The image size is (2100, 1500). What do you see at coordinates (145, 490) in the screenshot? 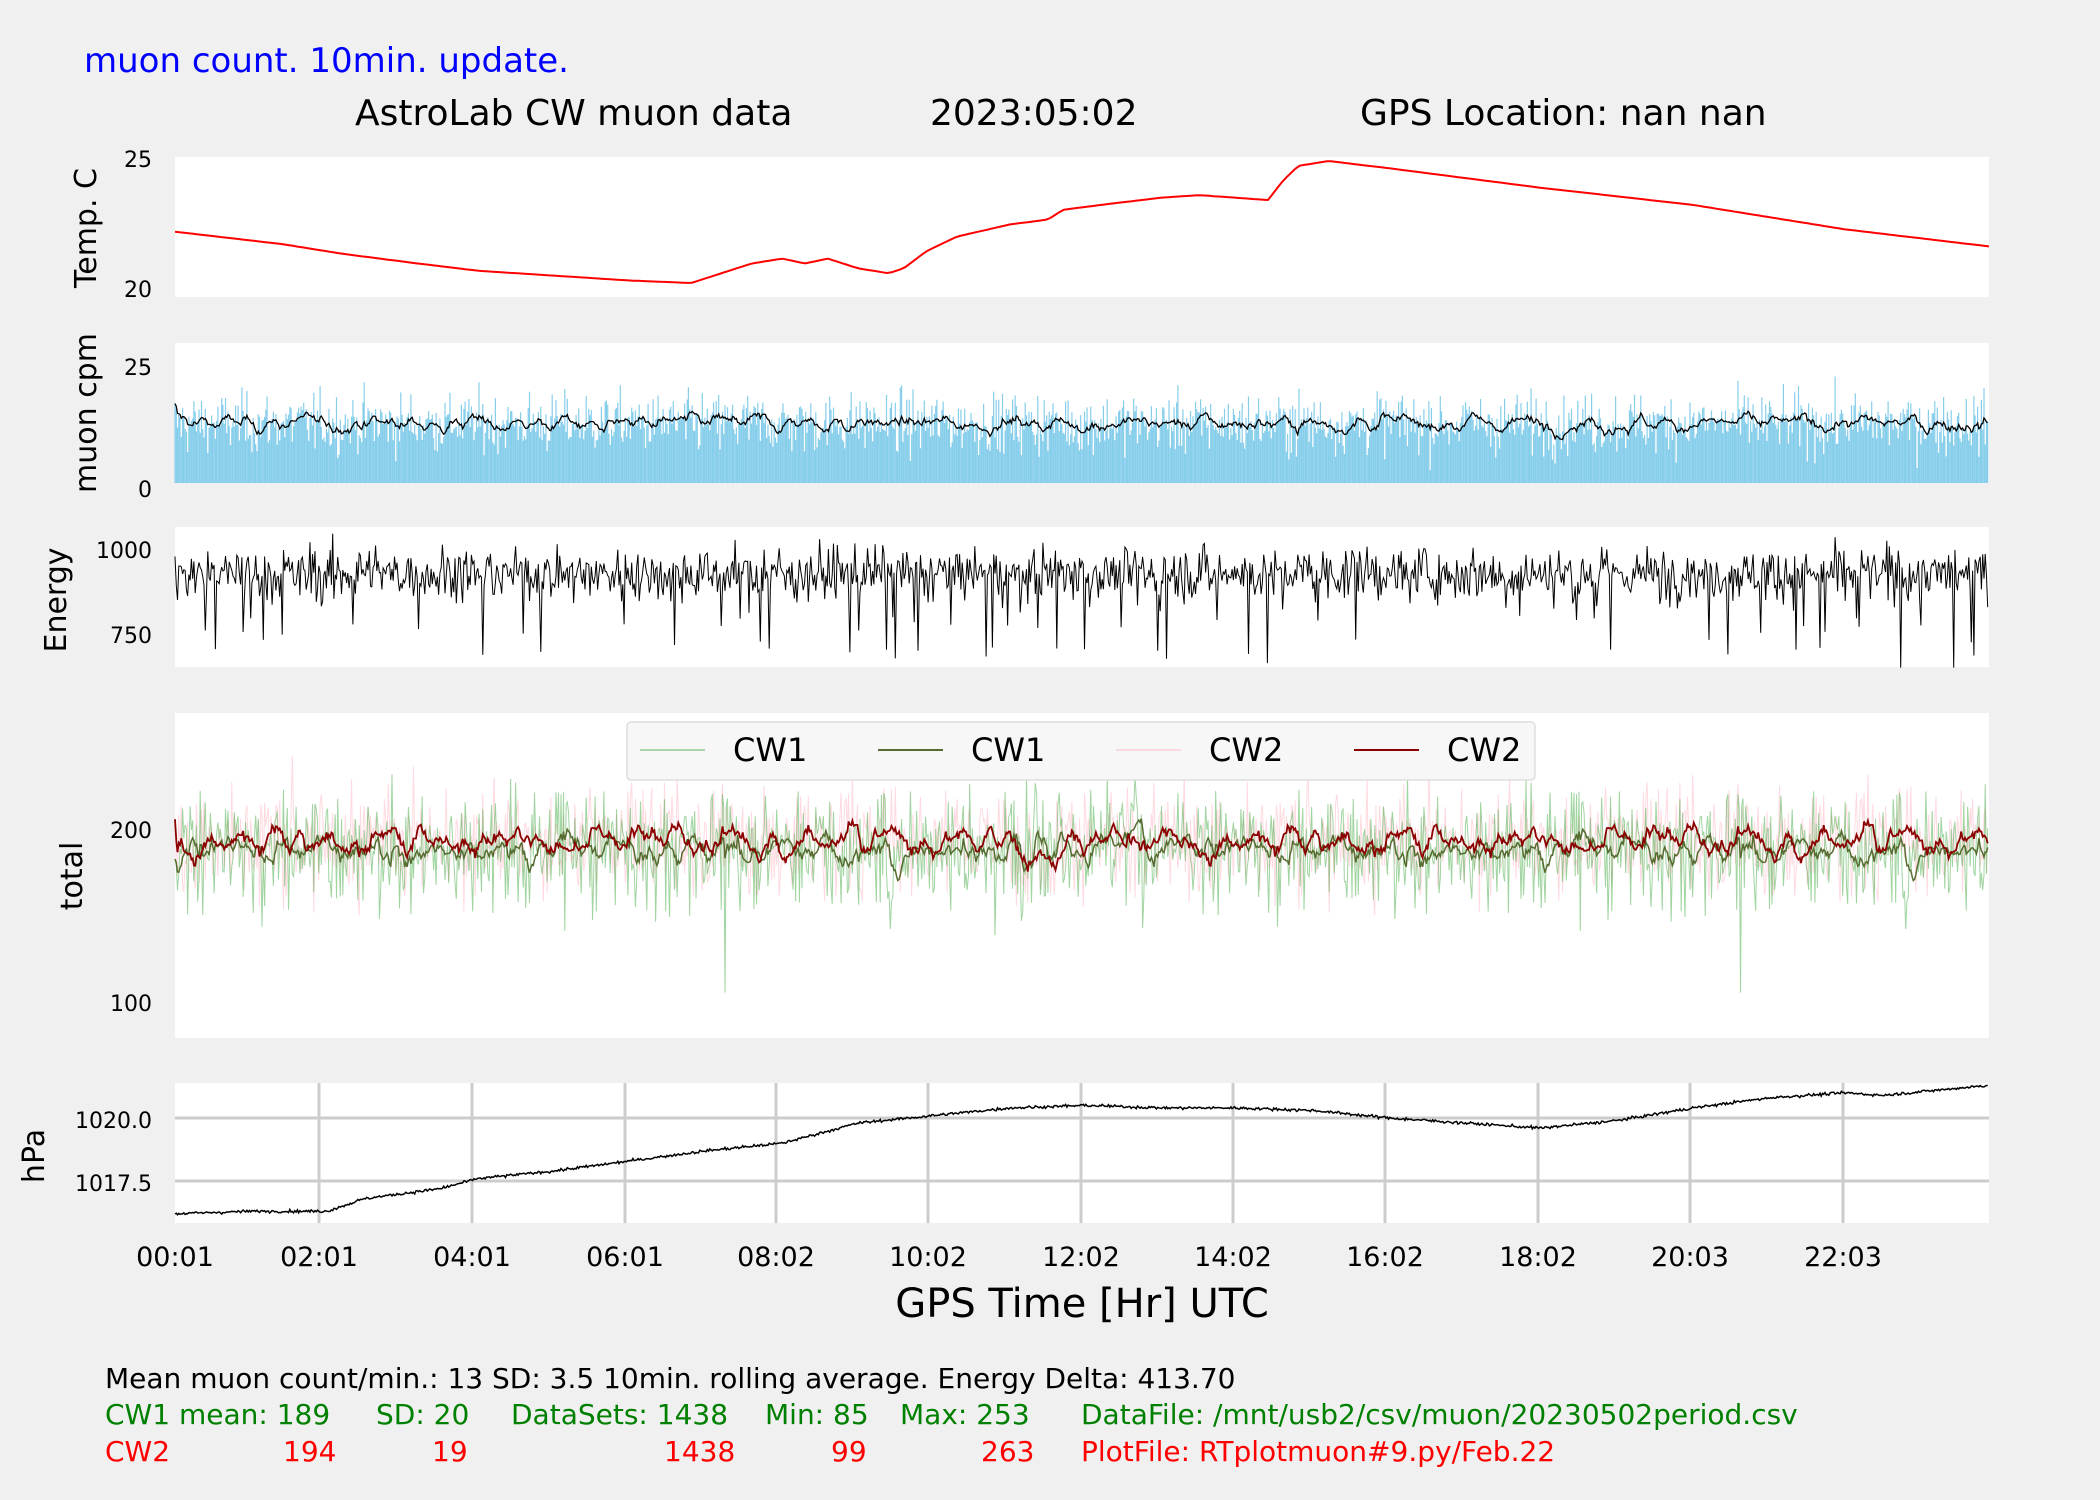
I see `muon-ytick-0: 0` at bounding box center [145, 490].